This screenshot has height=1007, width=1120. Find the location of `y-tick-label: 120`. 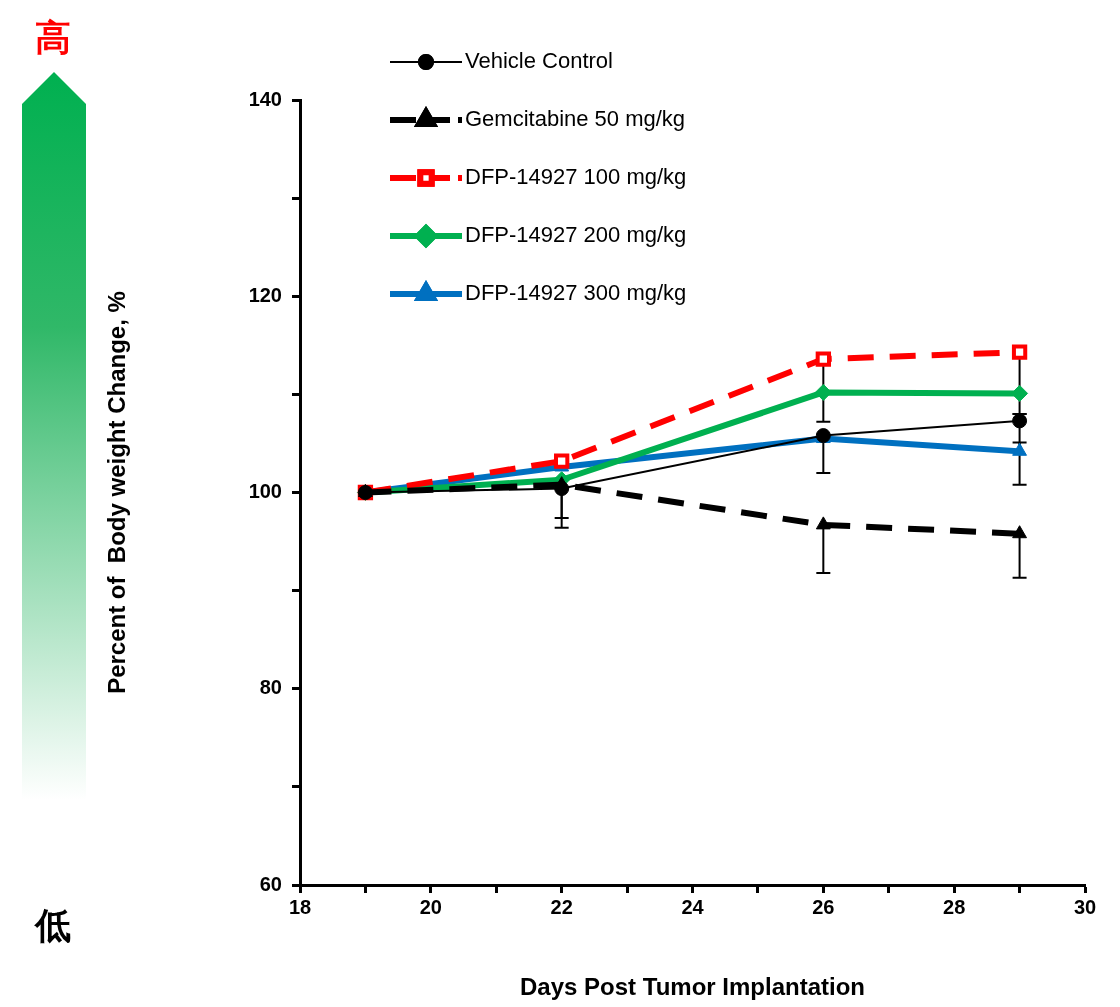

y-tick-label: 120 is located at coordinates (265, 294).